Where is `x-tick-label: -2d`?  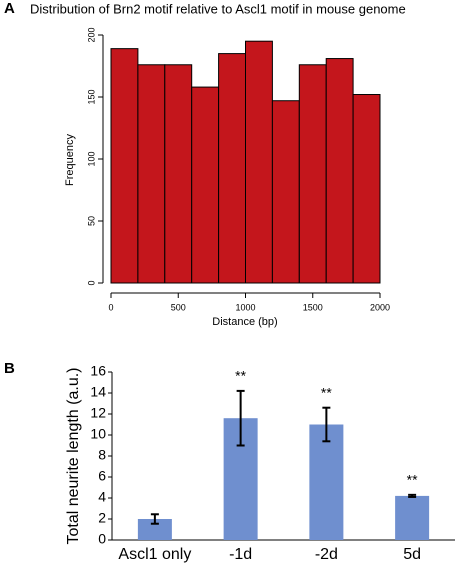 x-tick-label: -2d is located at coordinates (326, 554).